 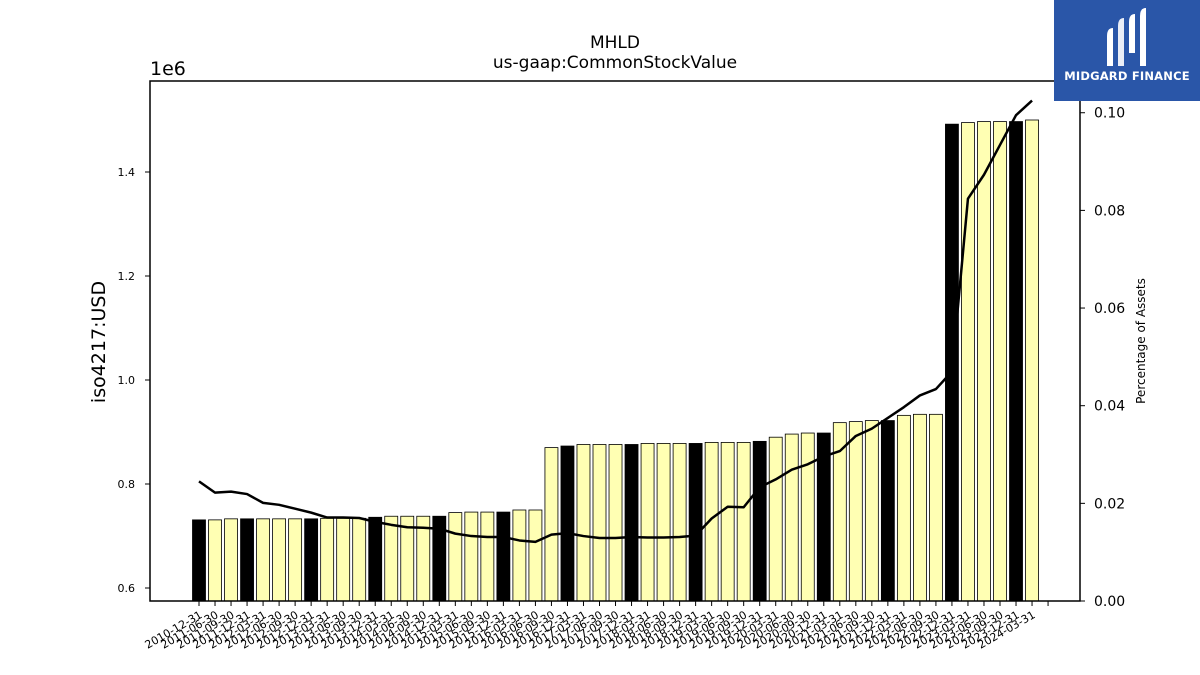 I want to click on y-tick-label: 1.0, so click(x=127, y=380).